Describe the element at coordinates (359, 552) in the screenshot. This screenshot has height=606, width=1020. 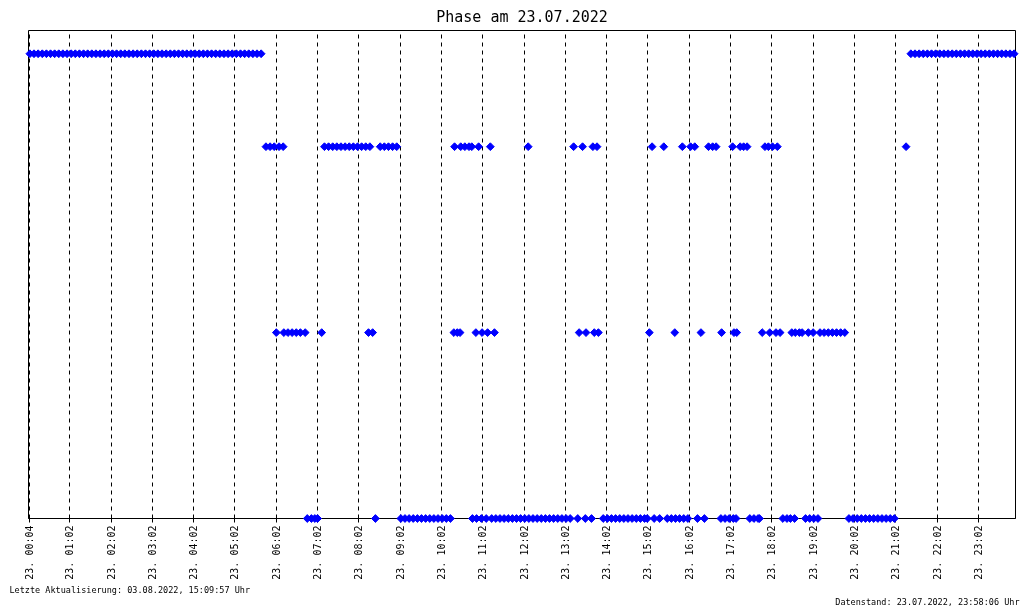
I see `x-tick-label: 23. 08:02` at that location.